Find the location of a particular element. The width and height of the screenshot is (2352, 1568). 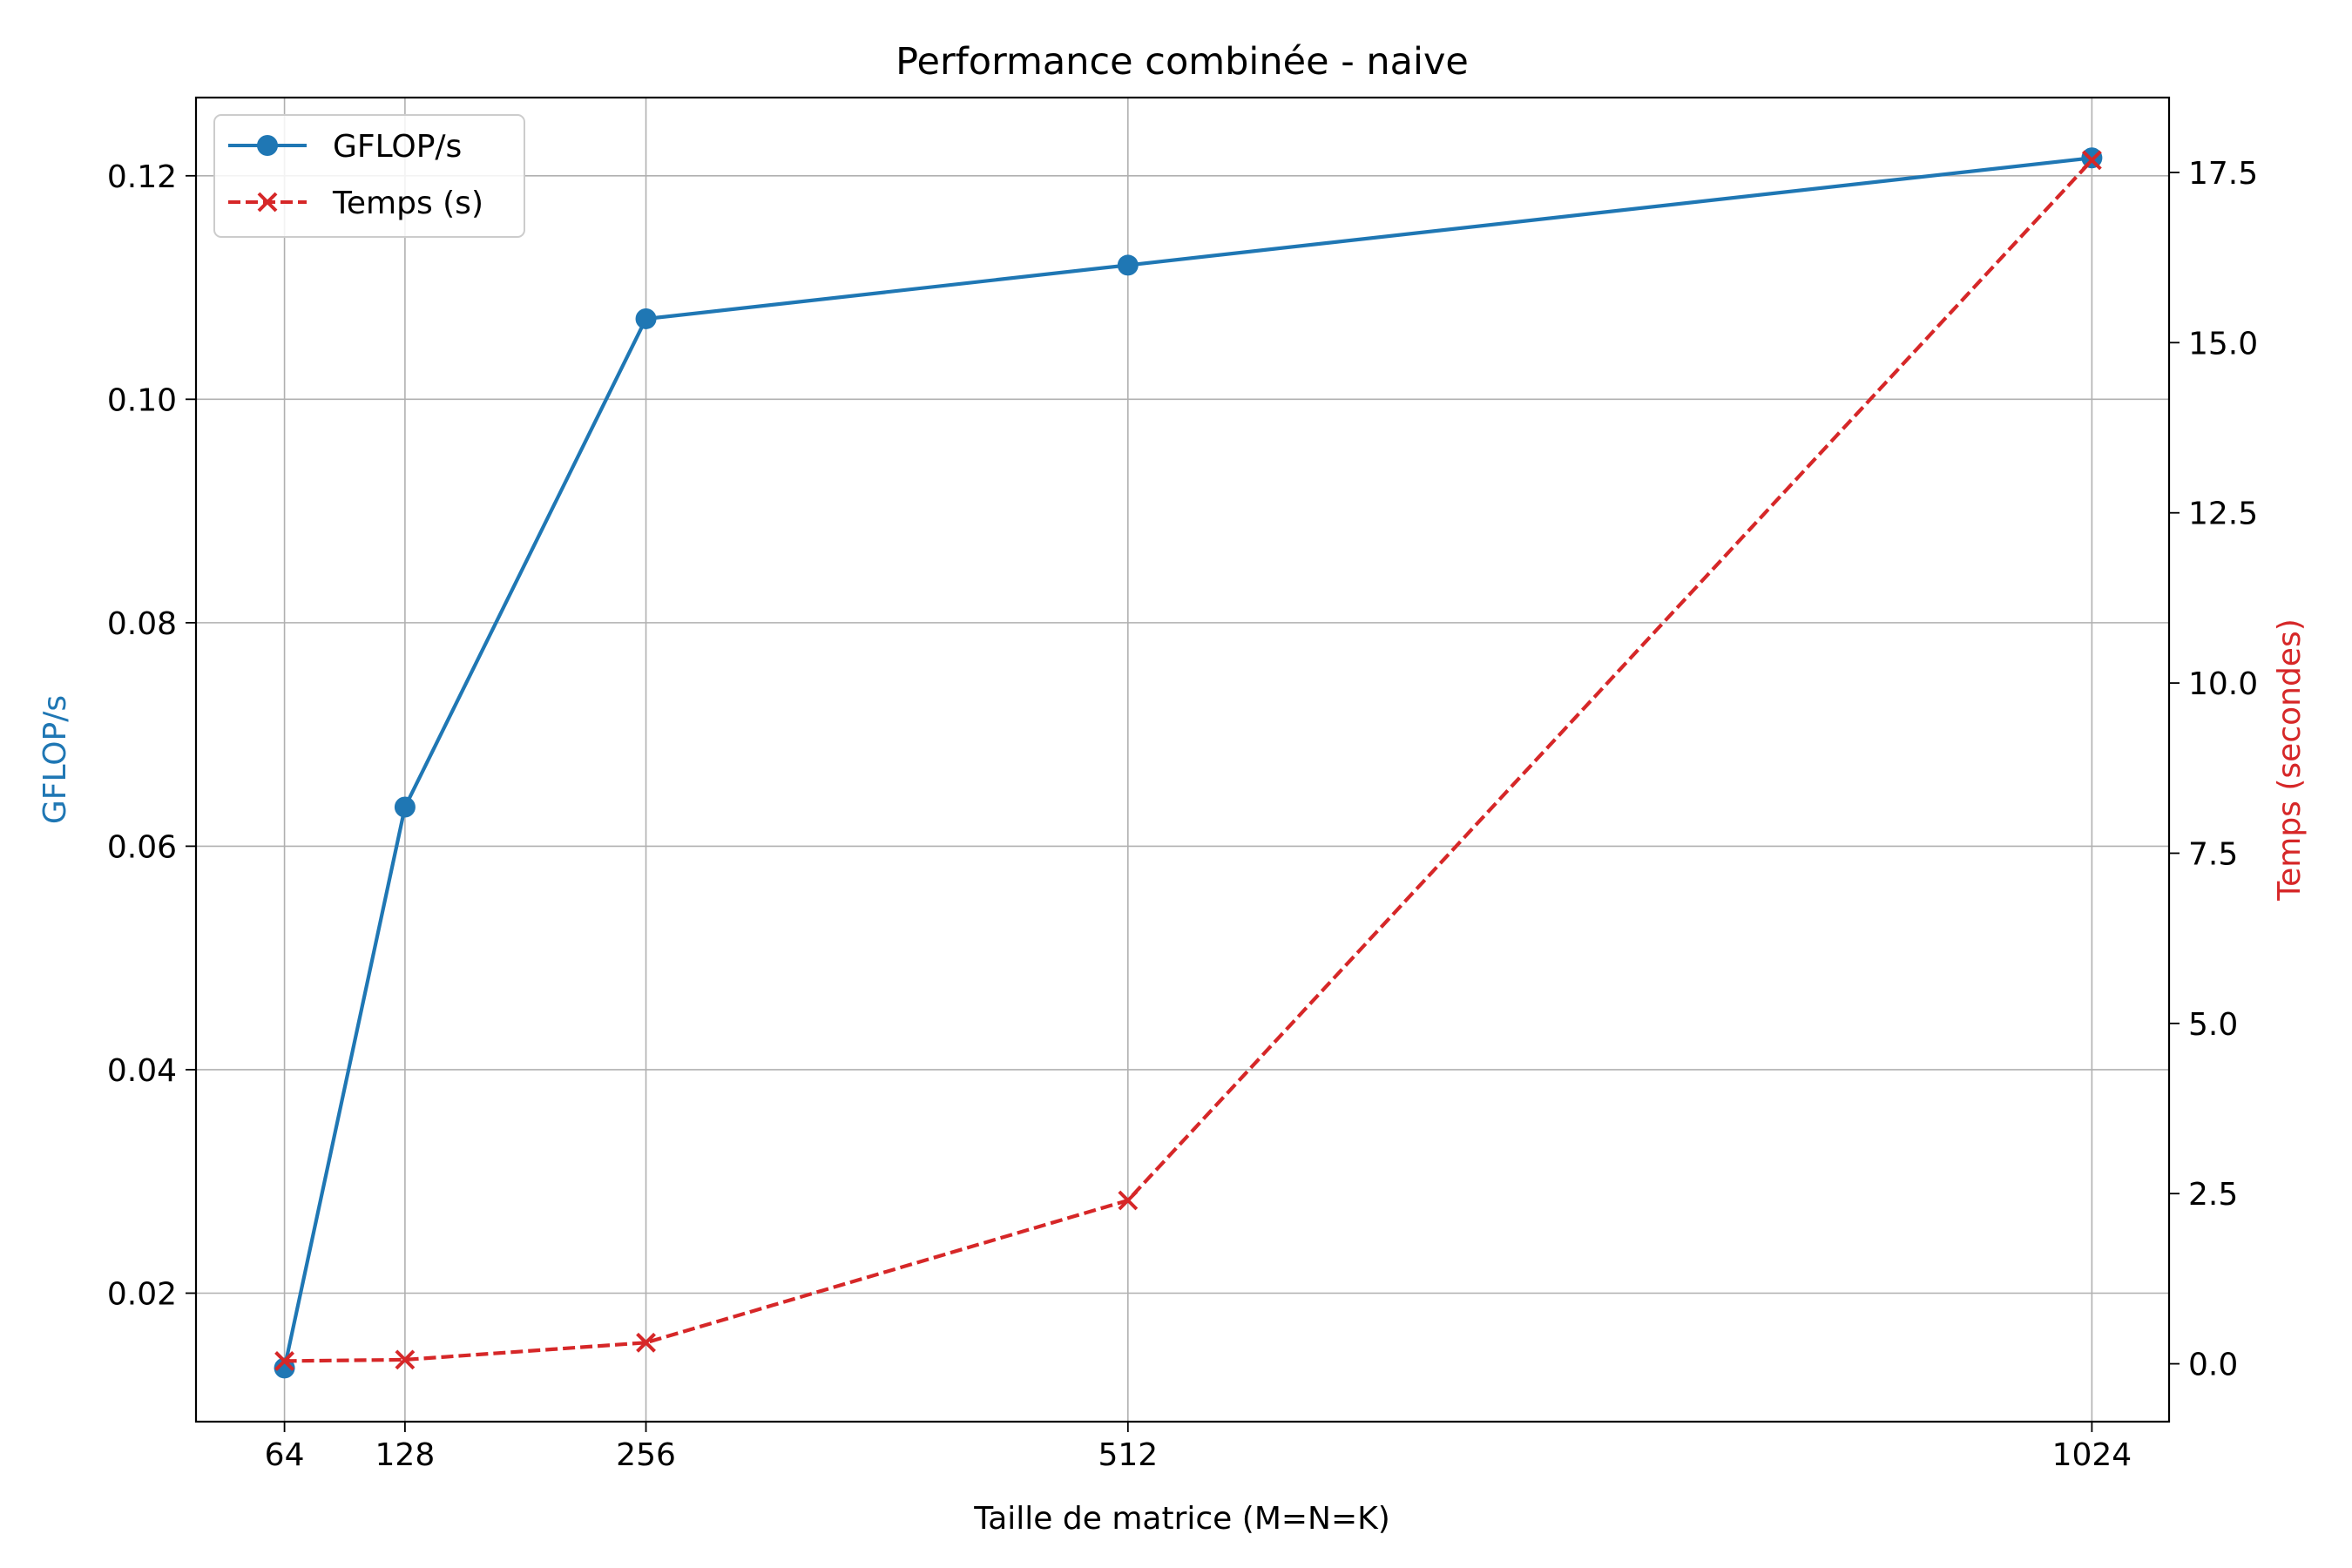

left-y-tick-label: 0.12 is located at coordinates (142, 177).